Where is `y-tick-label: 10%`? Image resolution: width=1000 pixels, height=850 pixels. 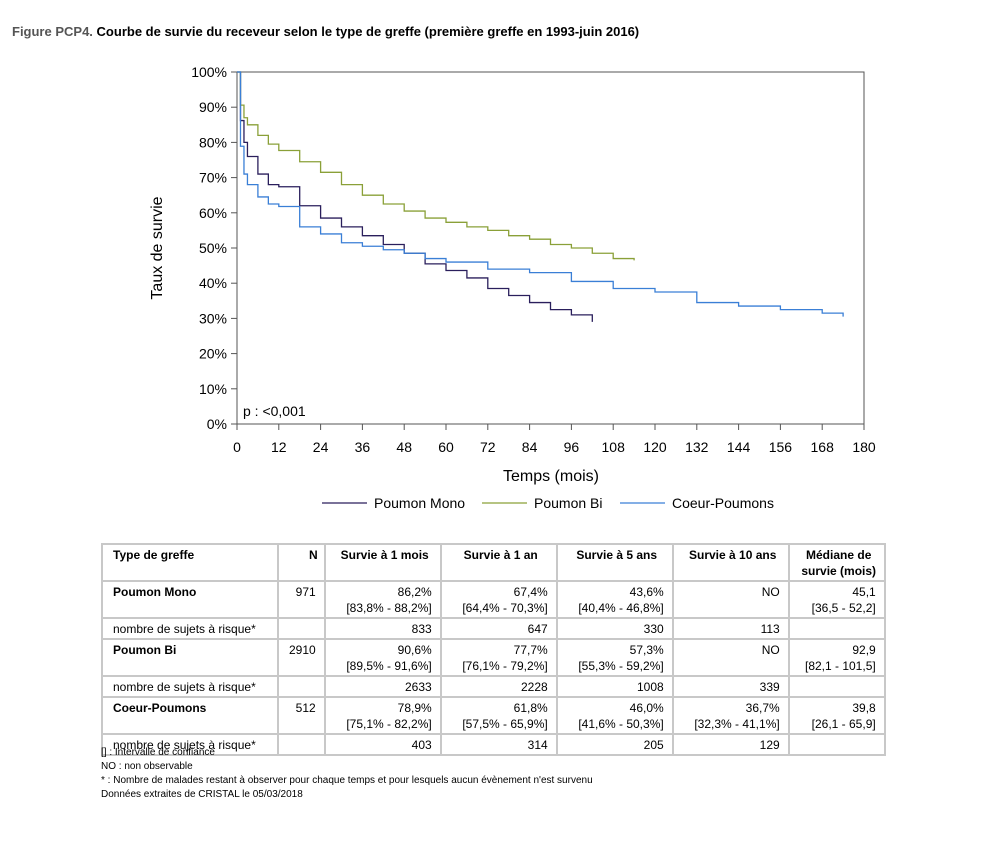 y-tick-label: 10% is located at coordinates (213, 389).